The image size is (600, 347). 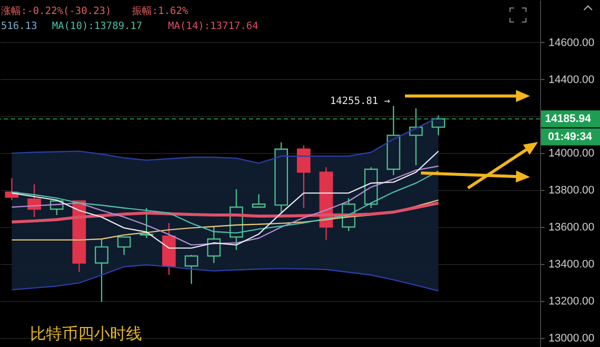 What do you see at coordinates (213, 26) in the screenshot?
I see `annotation: MA(14):13717.64` at bounding box center [213, 26].